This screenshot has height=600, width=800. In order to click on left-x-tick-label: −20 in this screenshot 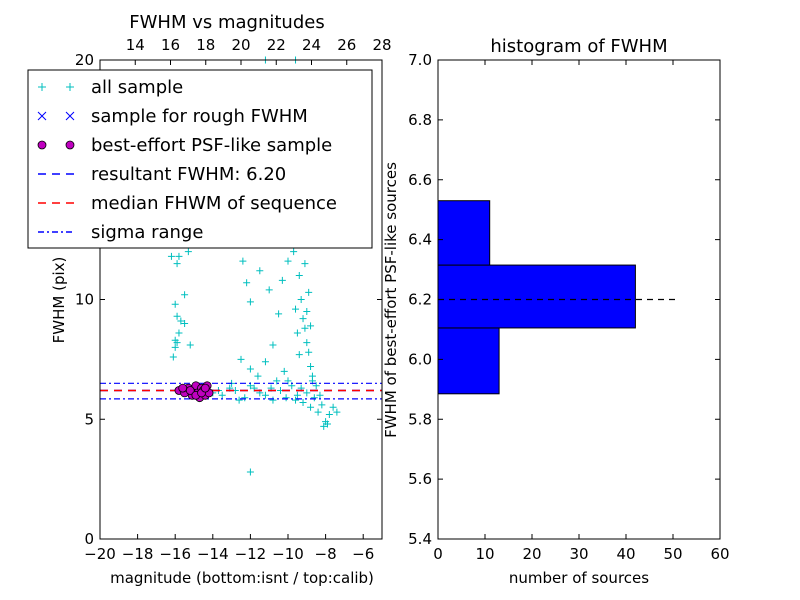, I will do `click(100, 554)`.